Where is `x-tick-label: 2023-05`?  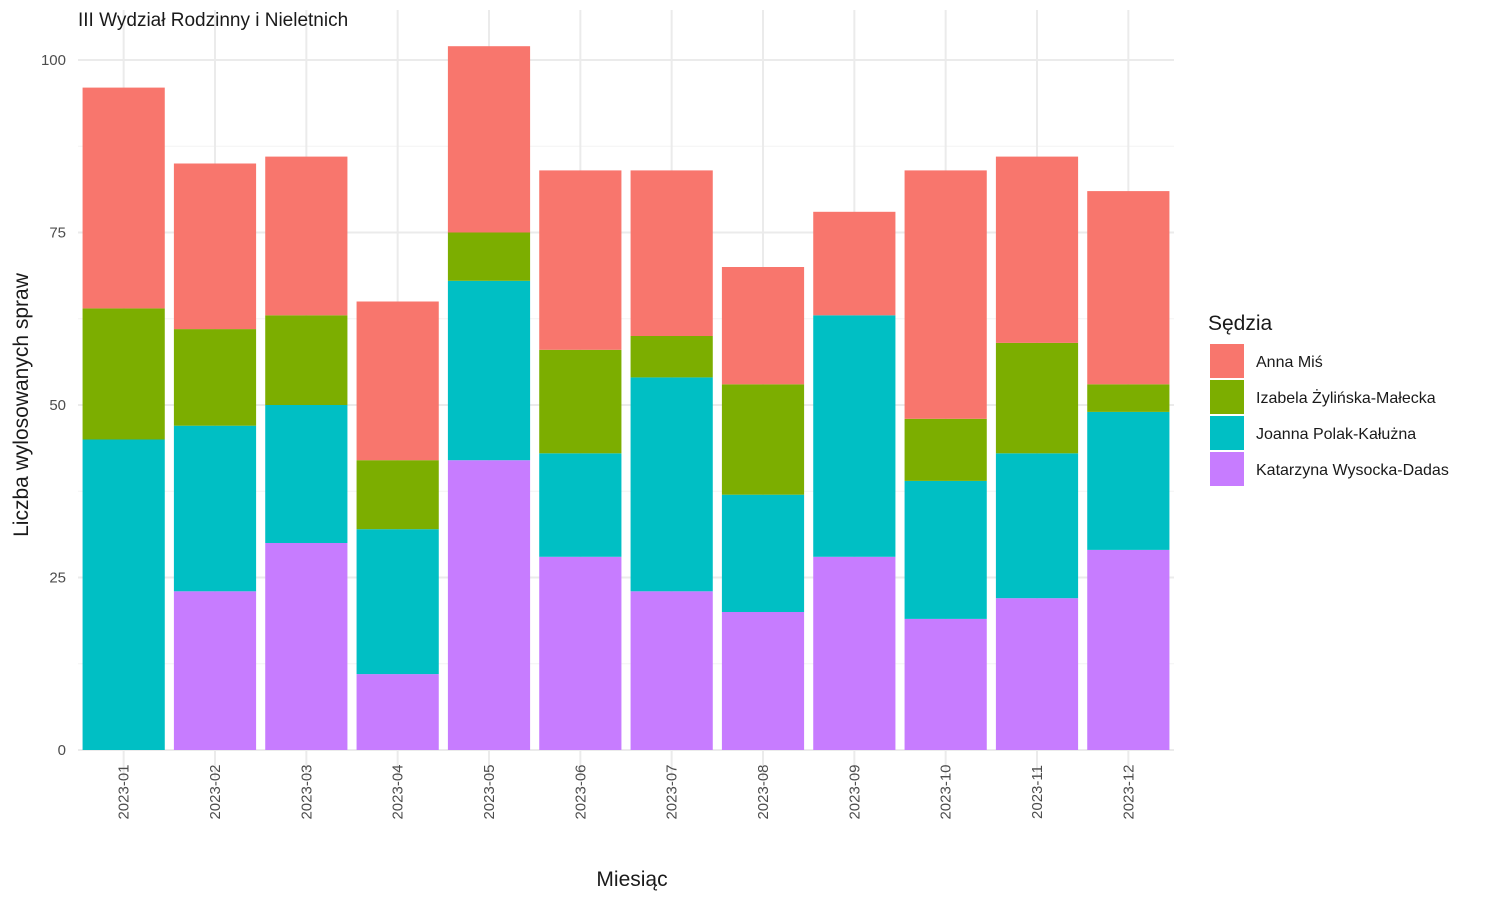 x-tick-label: 2023-05 is located at coordinates (489, 791).